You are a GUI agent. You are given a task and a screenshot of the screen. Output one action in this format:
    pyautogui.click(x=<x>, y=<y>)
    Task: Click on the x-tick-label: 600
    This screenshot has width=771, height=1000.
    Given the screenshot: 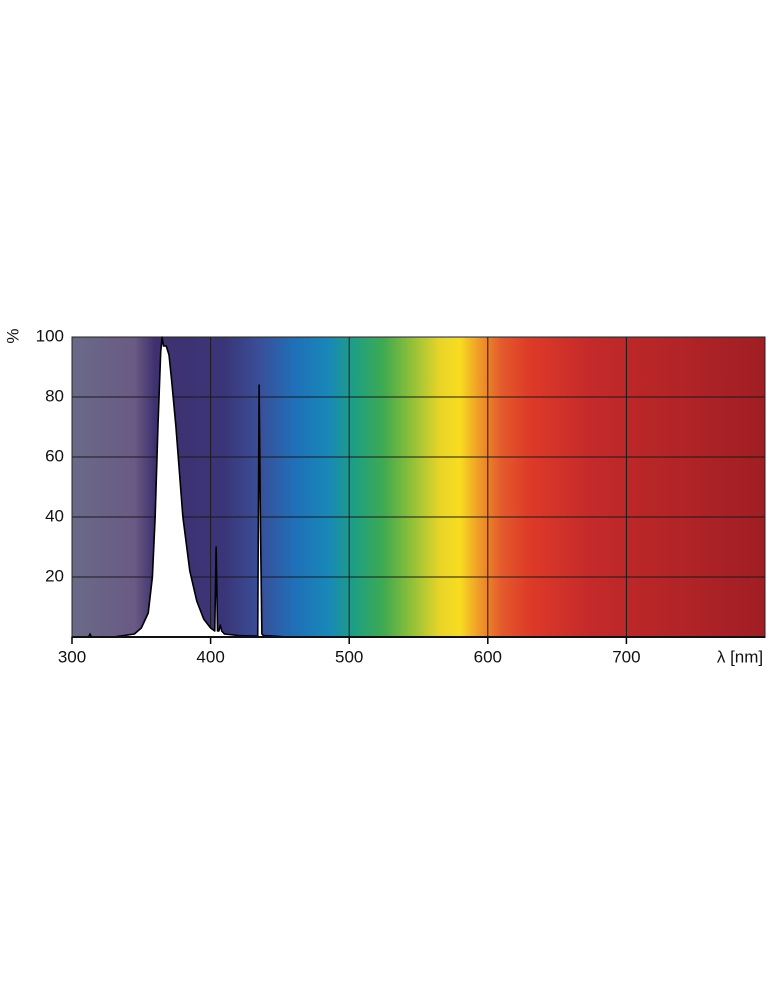 What is the action you would take?
    pyautogui.click(x=488, y=656)
    